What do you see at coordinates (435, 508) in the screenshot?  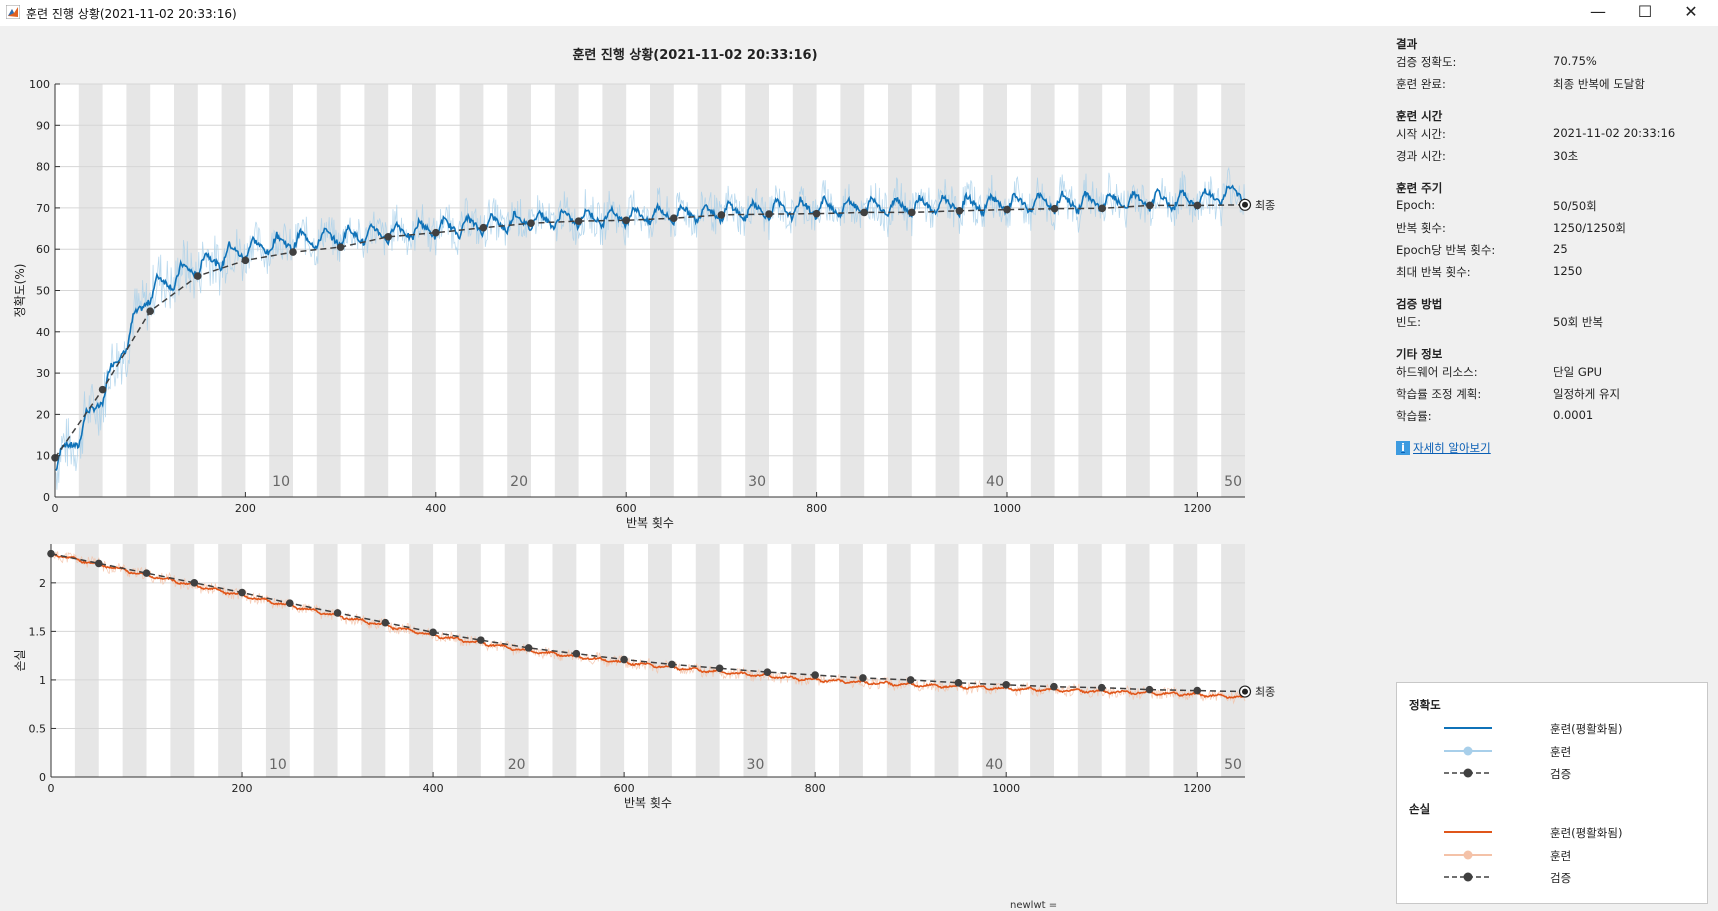 I see `x-tick-label: 400` at bounding box center [435, 508].